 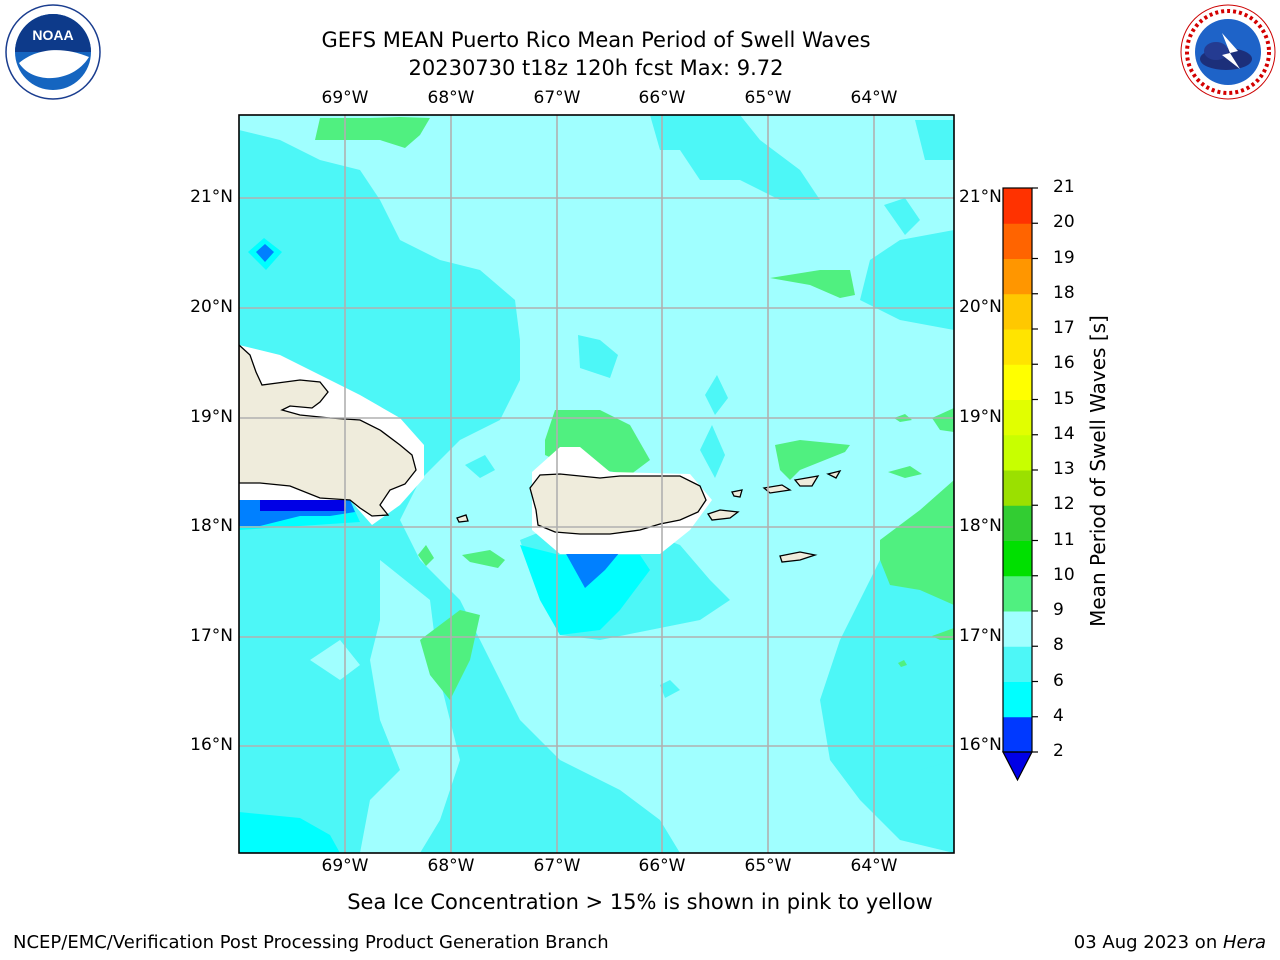 What do you see at coordinates (980, 307) in the screenshot?
I see `lat-tick-label-right: 20°N` at bounding box center [980, 307].